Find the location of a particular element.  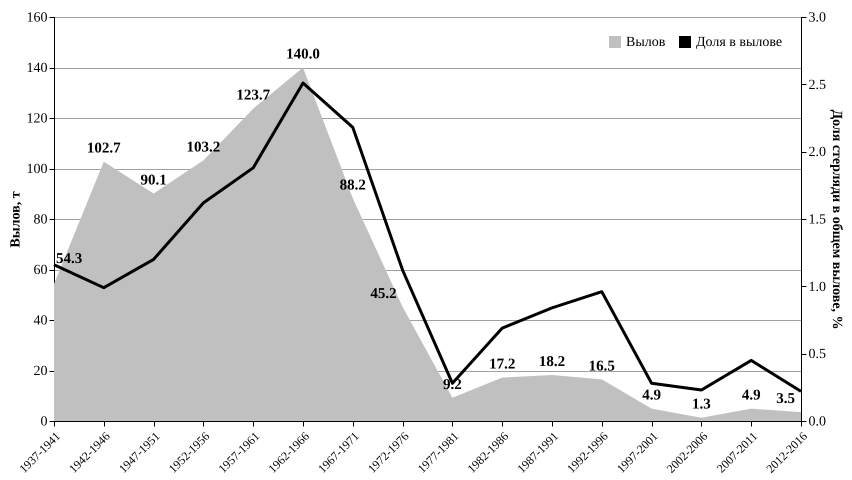

data-label: 54.3 is located at coordinates (69, 258).